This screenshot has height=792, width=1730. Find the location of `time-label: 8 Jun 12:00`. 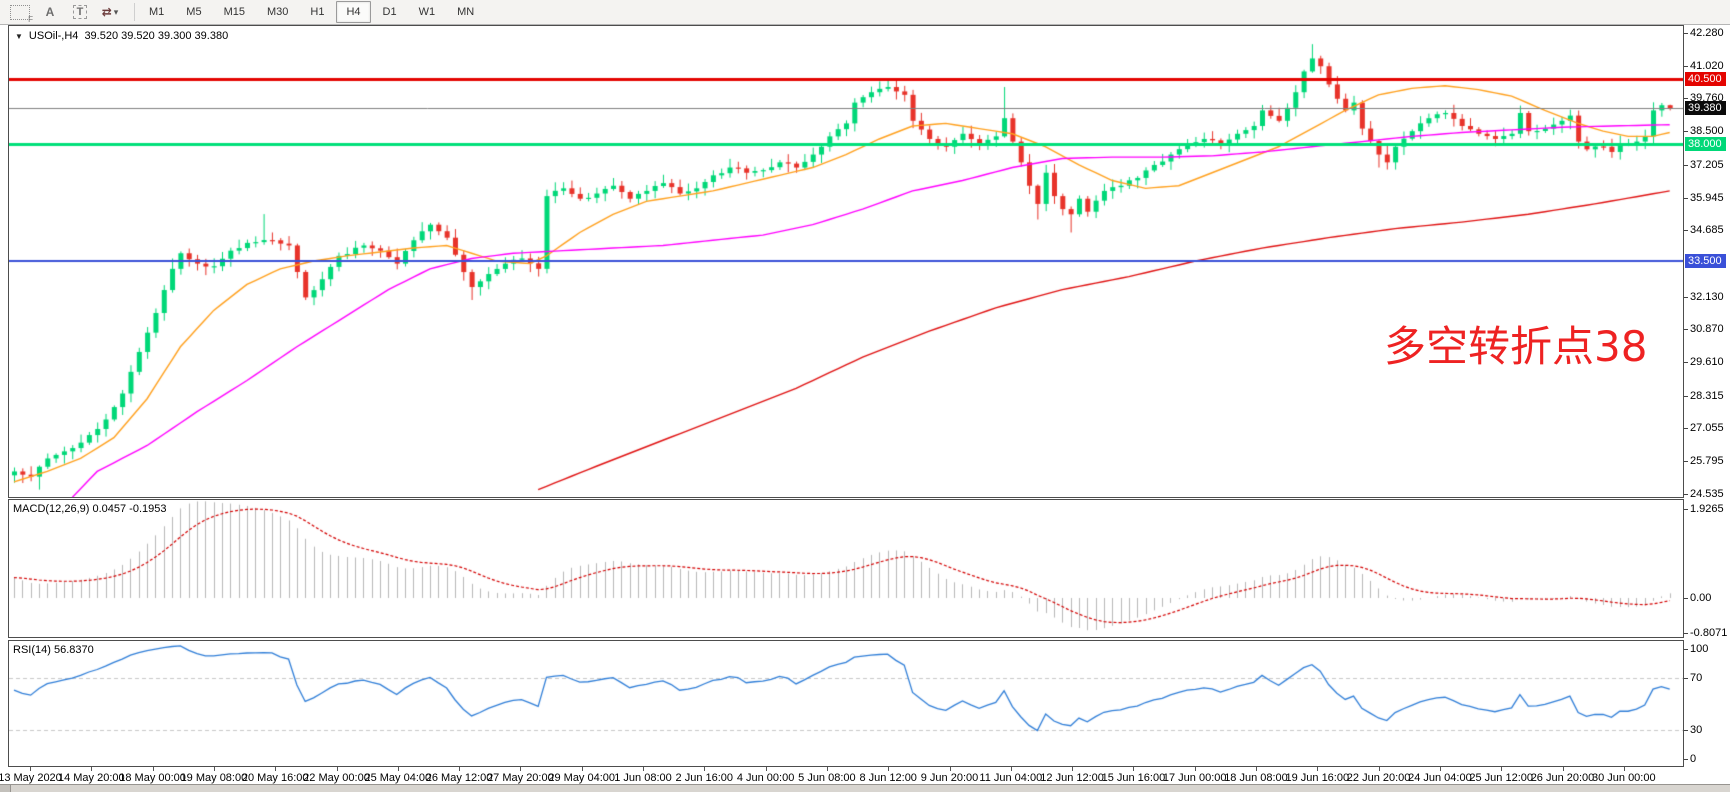

time-label: 8 Jun 12:00 is located at coordinates (888, 778).